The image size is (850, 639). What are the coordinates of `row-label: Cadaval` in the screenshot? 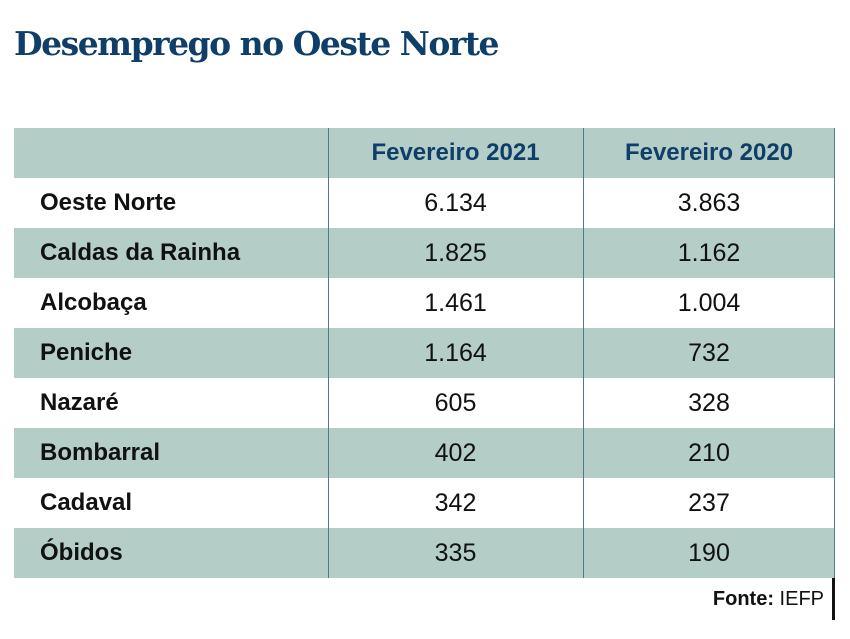 It's located at (86, 502).